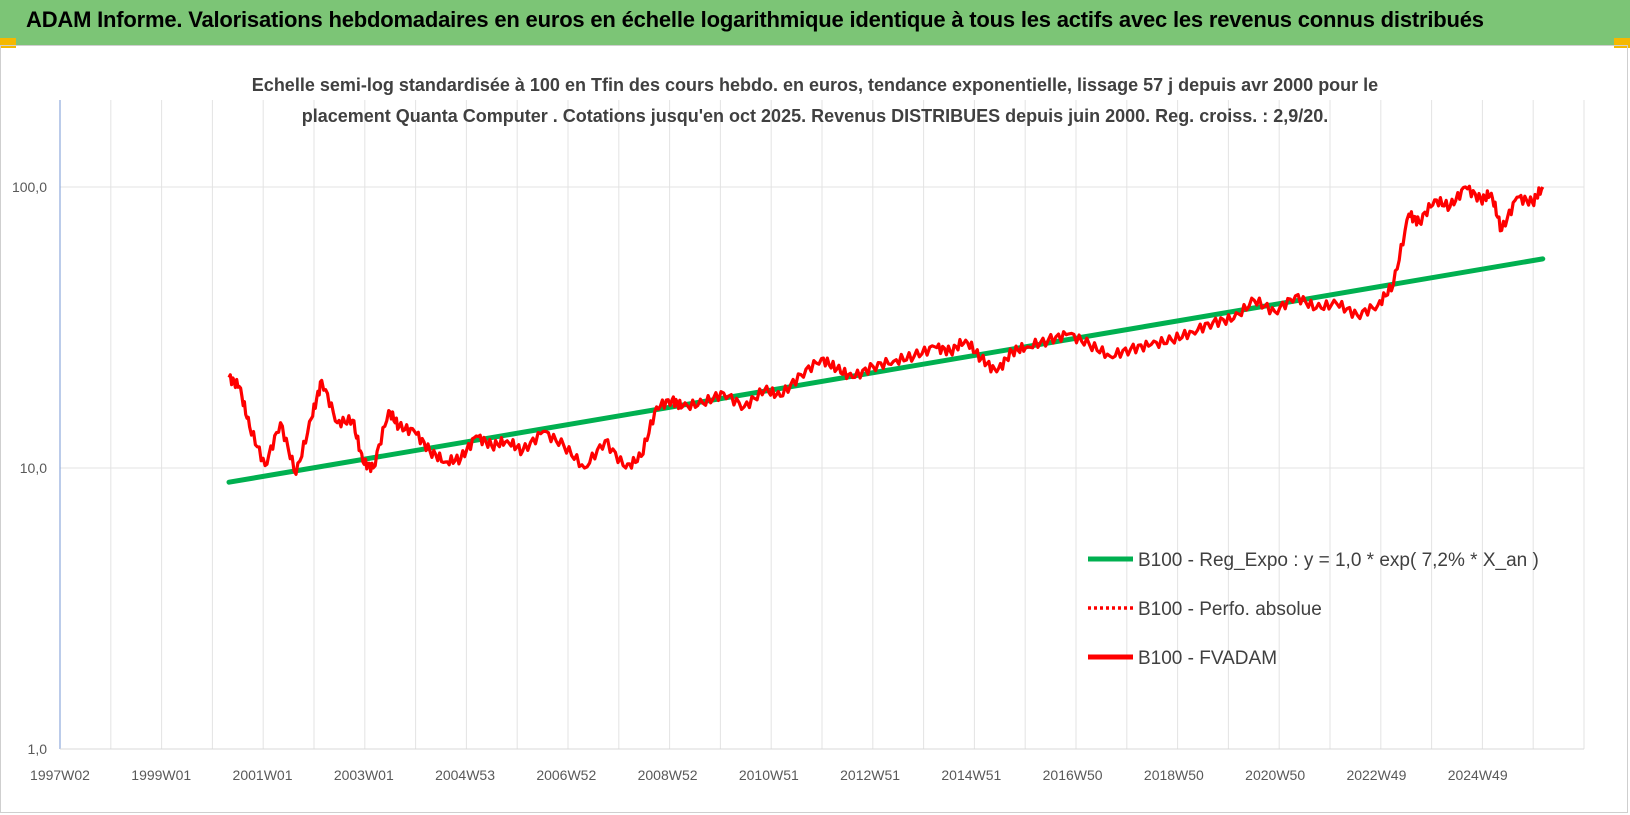  Describe the element at coordinates (33, 468) in the screenshot. I see `y-tick-label: 10,0` at that location.